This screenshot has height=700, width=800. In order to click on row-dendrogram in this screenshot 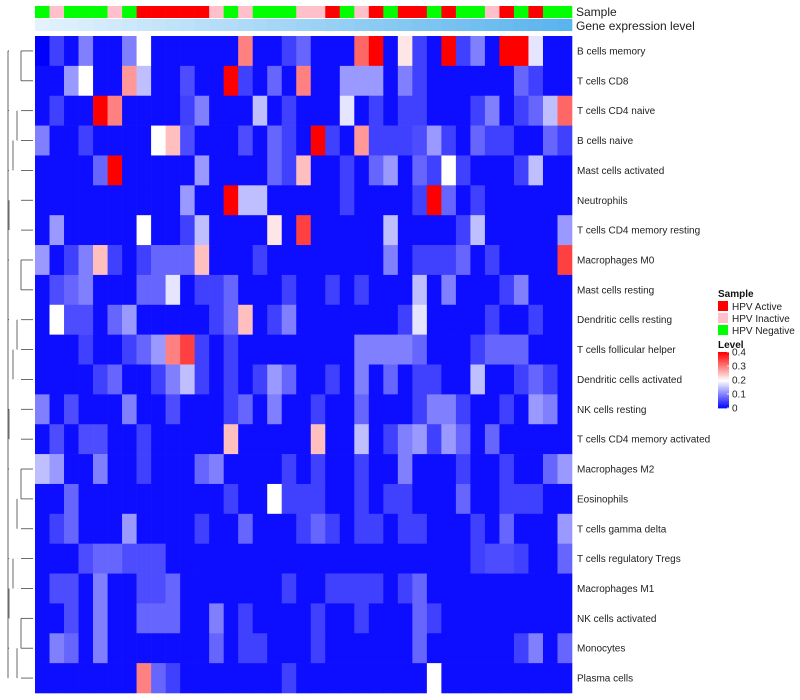, I will do `click(20, 364)`.